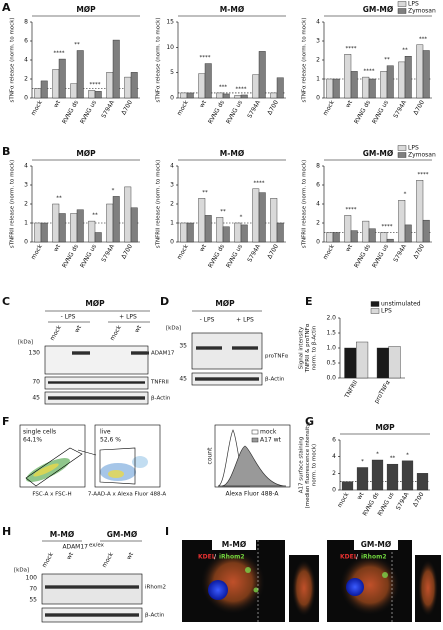 This screenshot has height=630, width=443. What do you see at coordinates (164, 301) in the screenshot?
I see `panel-label: D` at bounding box center [164, 301].